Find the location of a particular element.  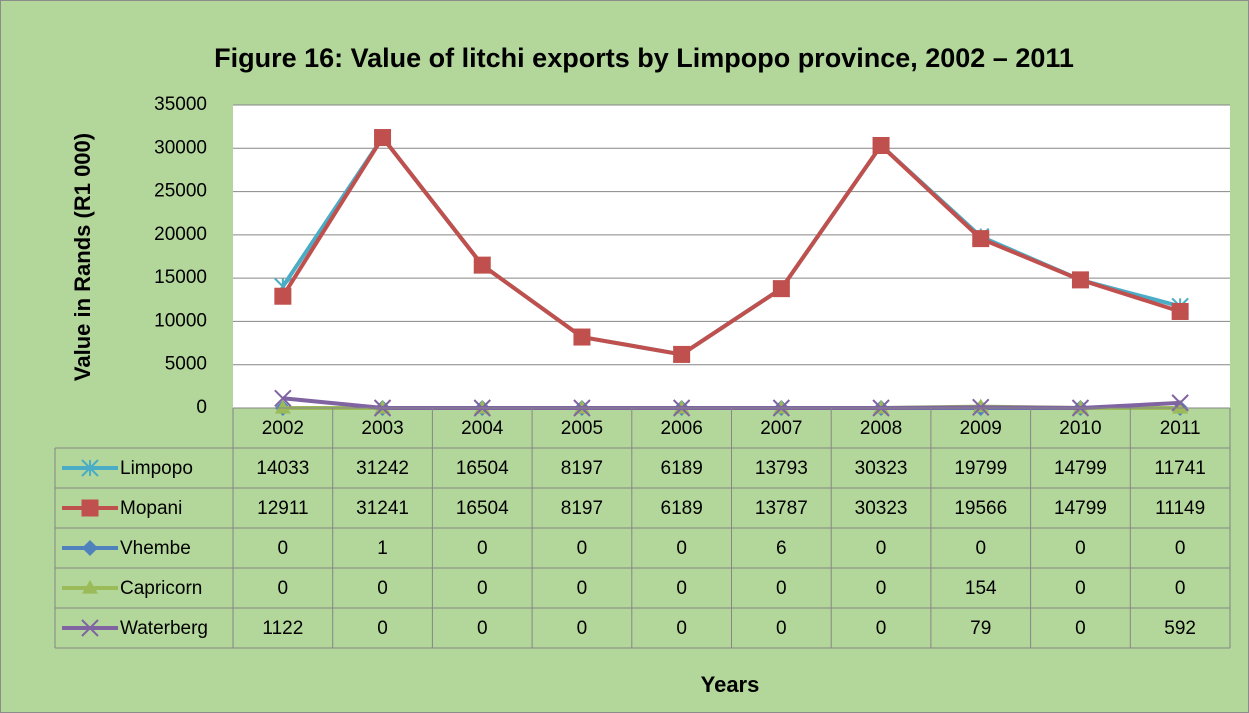

legend-label: Waterberg is located at coordinates (164, 628).